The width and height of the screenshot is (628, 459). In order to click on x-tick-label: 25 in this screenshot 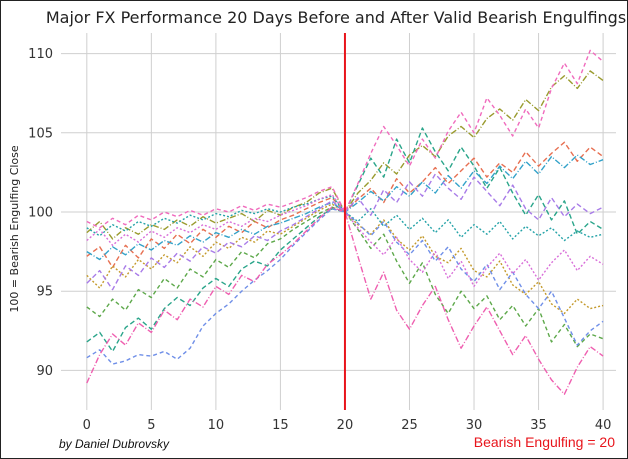, I will do `click(409, 425)`.